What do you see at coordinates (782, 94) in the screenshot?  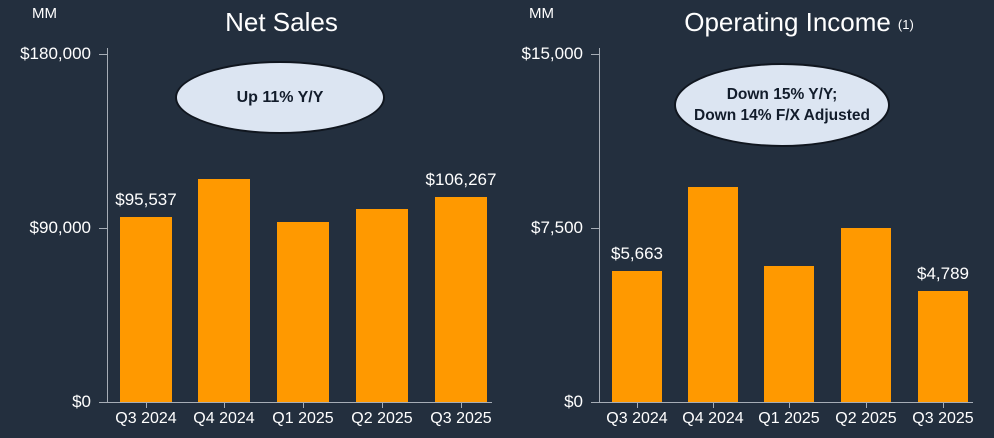 I see `callout-text-line-1: Down 15% Y/Y;` at bounding box center [782, 94].